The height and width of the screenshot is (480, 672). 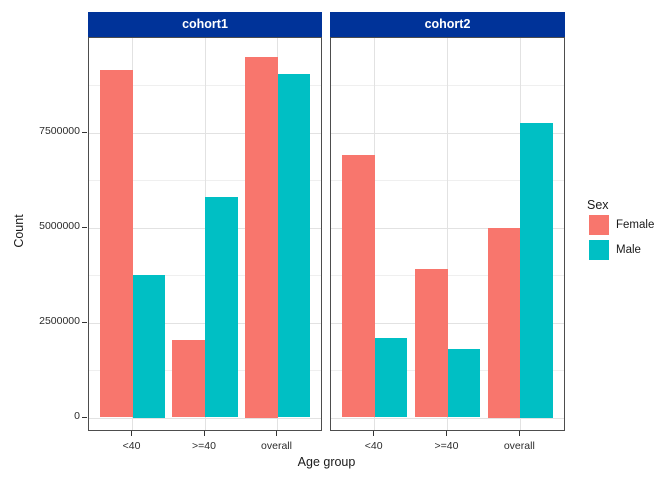 I want to click on facet-strip-cohort1: cohort1, so click(x=205, y=24).